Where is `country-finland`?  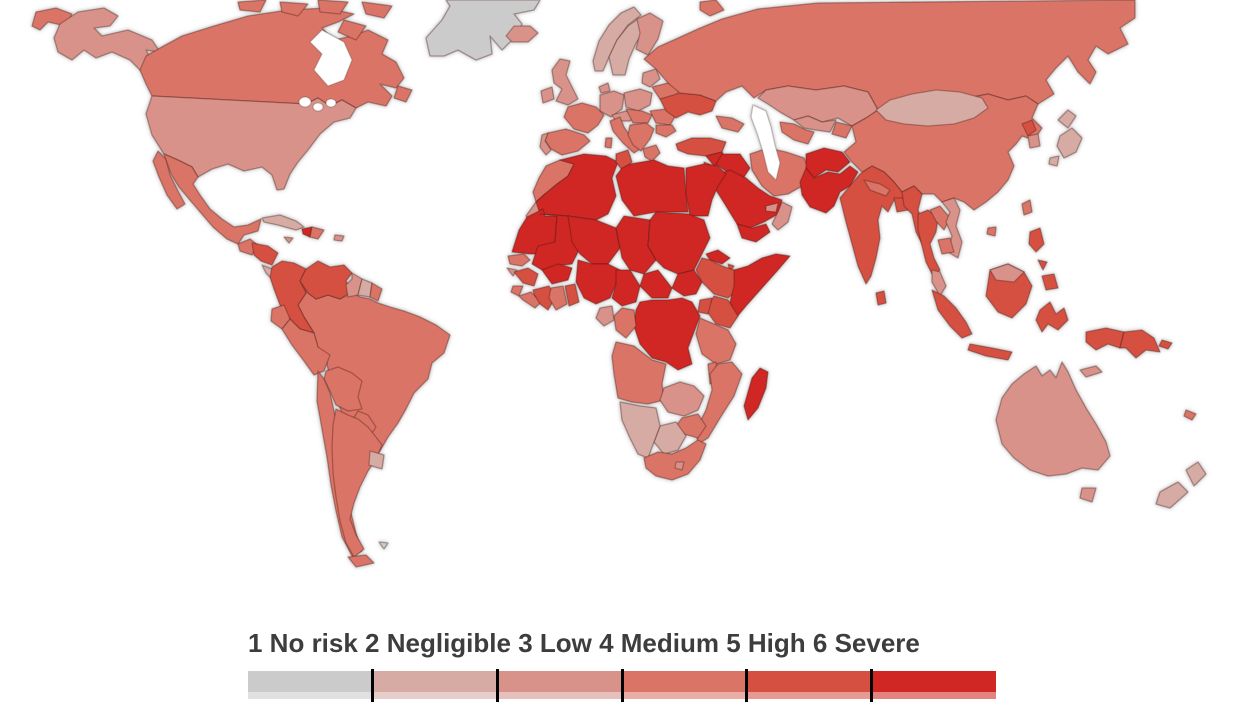 country-finland is located at coordinates (649, 34).